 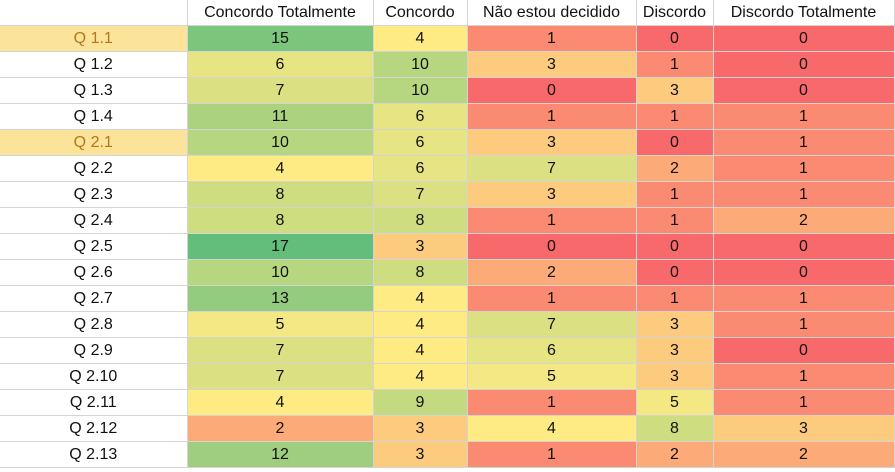 What do you see at coordinates (420, 13) in the screenshot?
I see `column-header: Concordo` at bounding box center [420, 13].